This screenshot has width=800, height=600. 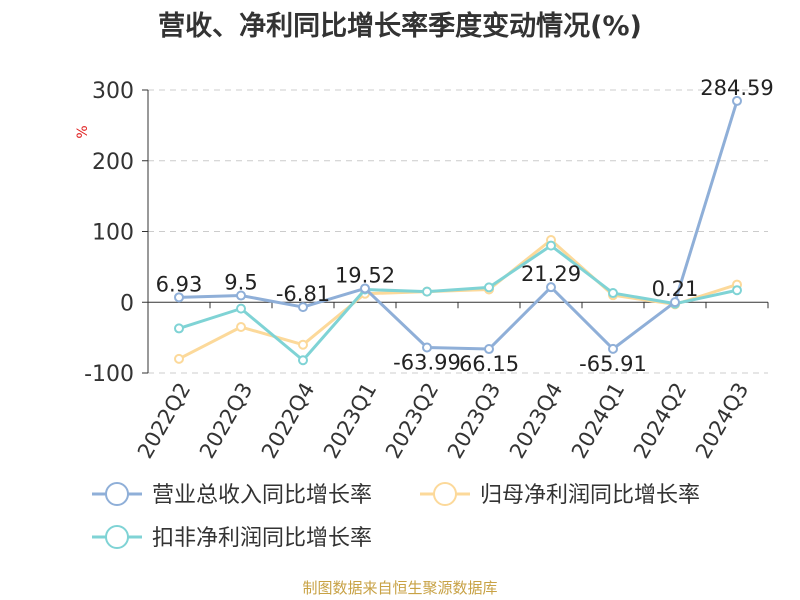 I want to click on x-tick-label: 2024Q1, so click(x=598, y=421).